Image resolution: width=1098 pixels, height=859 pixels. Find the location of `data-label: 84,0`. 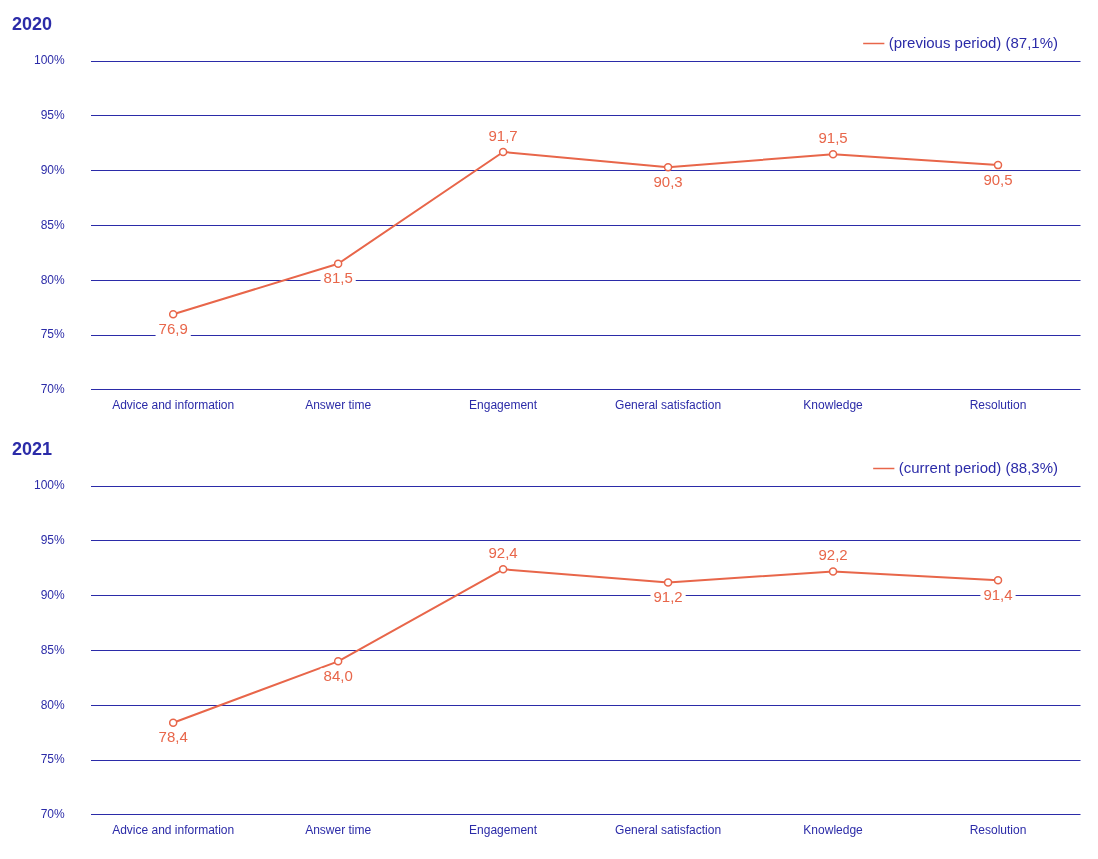

data-label: 84,0 is located at coordinates (338, 675).